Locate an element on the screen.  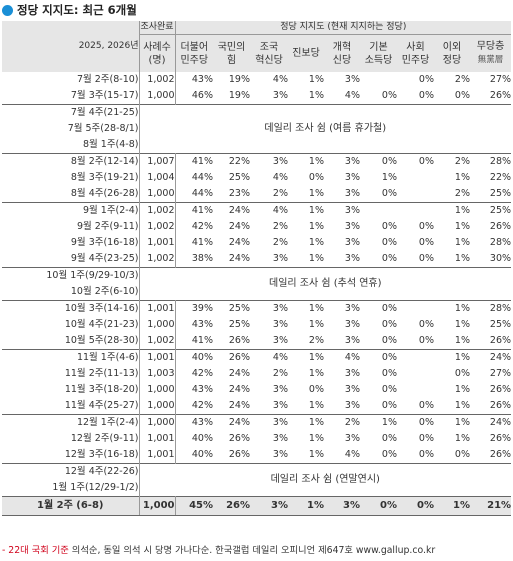
table-row-break: 12월 4주(22-26) 데일리 조사 쉼 (연말연시) is located at coordinates (257, 480).